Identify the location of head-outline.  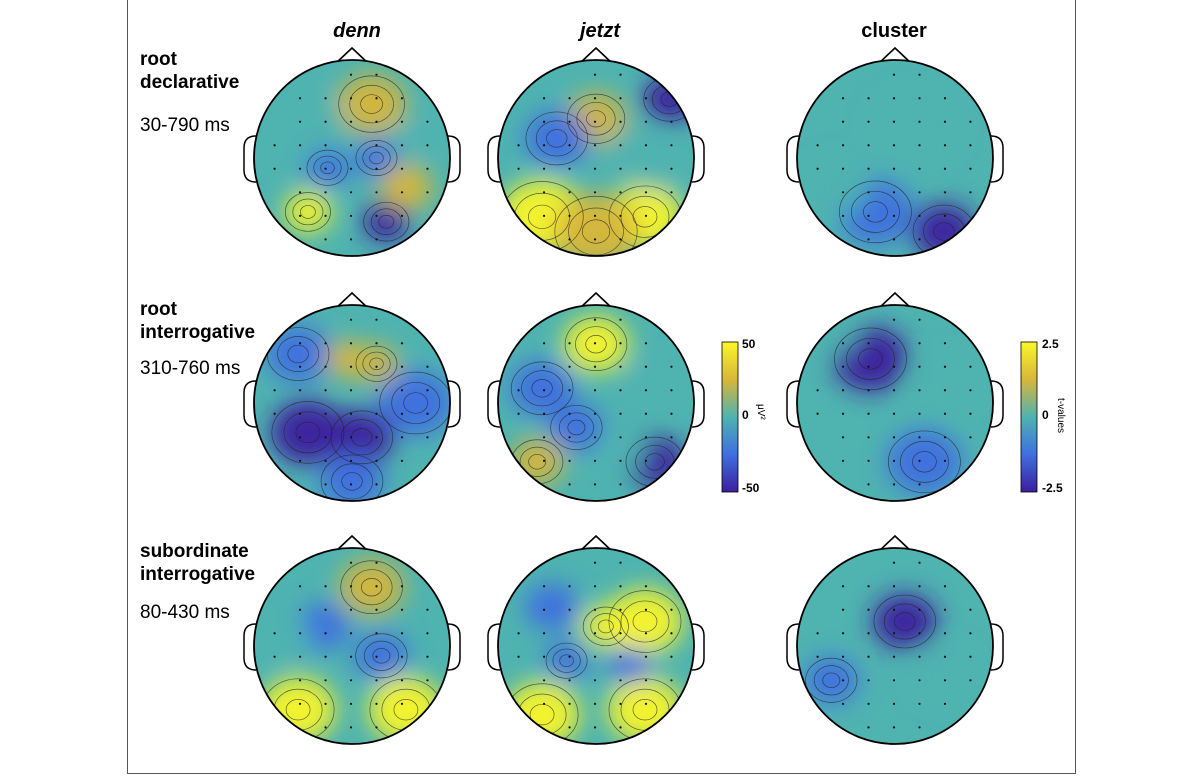
(352, 158).